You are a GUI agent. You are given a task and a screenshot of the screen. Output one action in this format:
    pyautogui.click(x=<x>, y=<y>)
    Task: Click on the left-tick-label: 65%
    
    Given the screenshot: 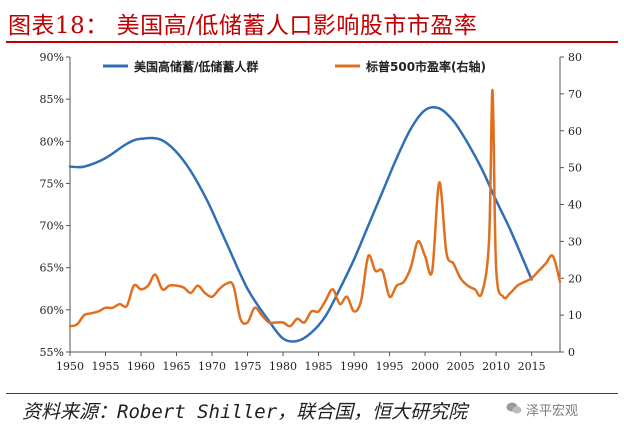 What is the action you would take?
    pyautogui.click(x=52, y=268)
    